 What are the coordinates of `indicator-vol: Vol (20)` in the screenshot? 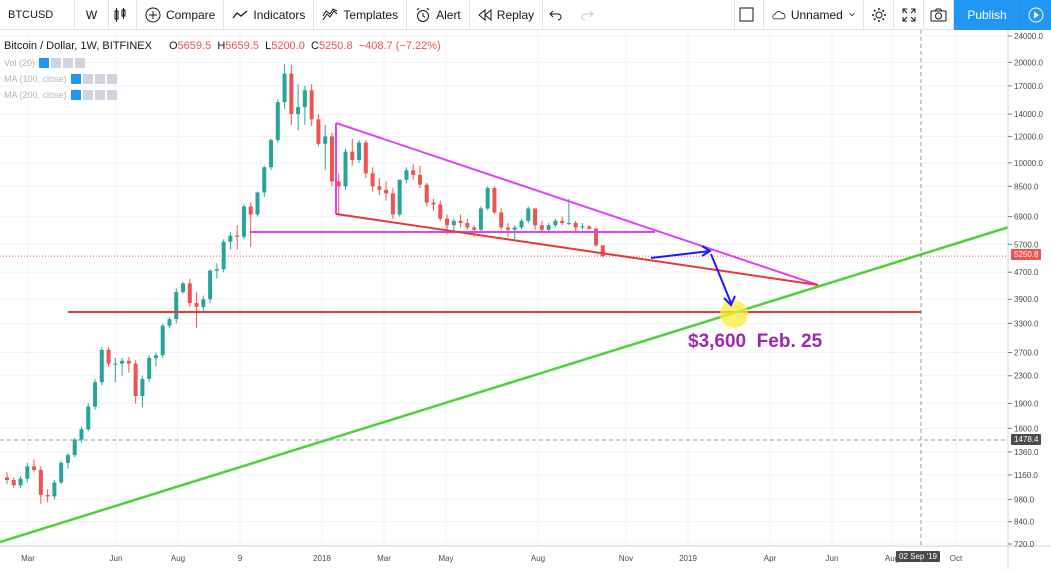 It's located at (45, 63).